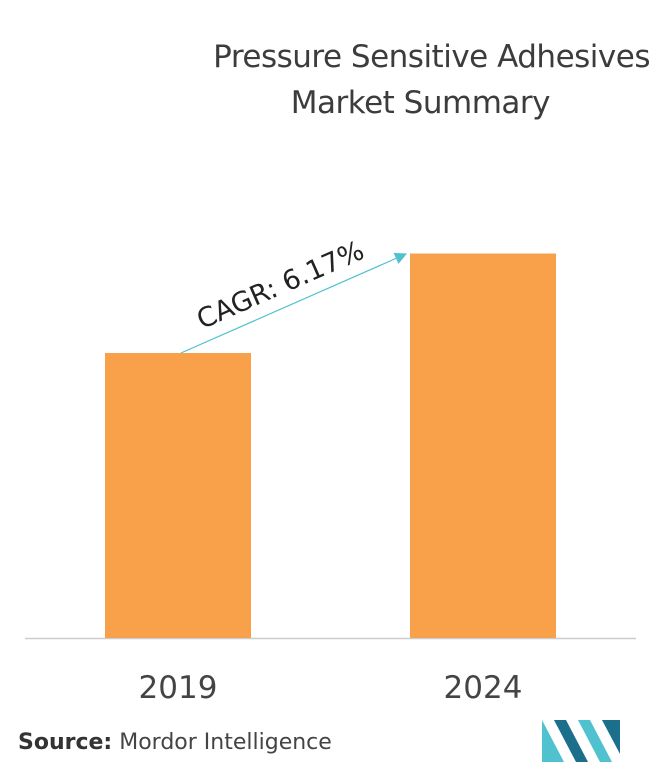 The width and height of the screenshot is (658, 780). I want to click on cagr-annotation: CAGR: 6.17%, so click(280, 285).